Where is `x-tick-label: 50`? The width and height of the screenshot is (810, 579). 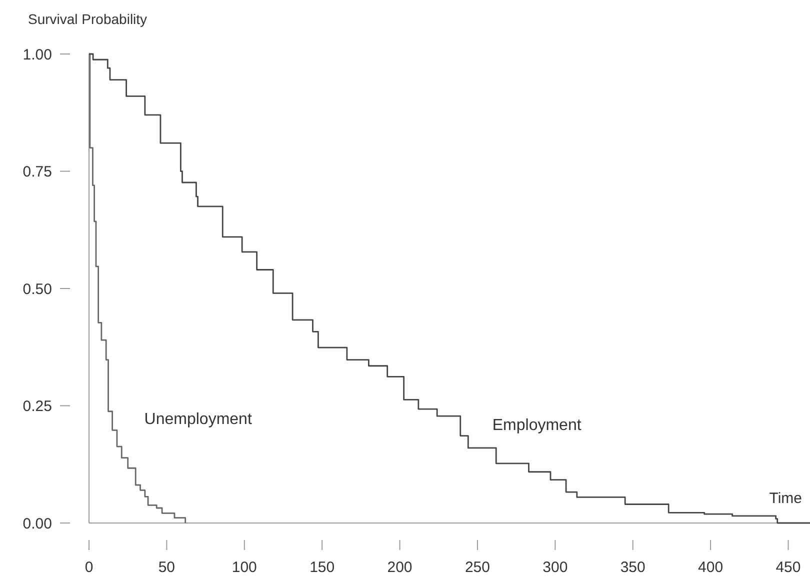 x-tick-label: 50 is located at coordinates (167, 567).